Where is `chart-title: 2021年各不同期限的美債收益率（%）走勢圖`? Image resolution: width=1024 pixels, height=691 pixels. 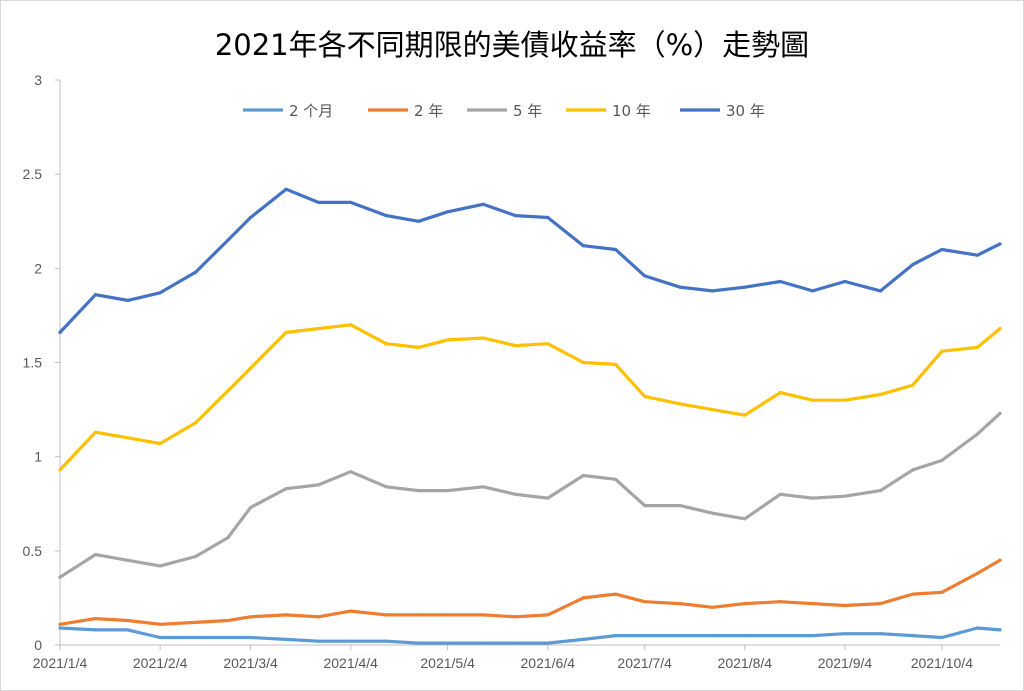
chart-title: 2021年各不同期限的美債收益率（%）走勢圖 is located at coordinates (512, 45).